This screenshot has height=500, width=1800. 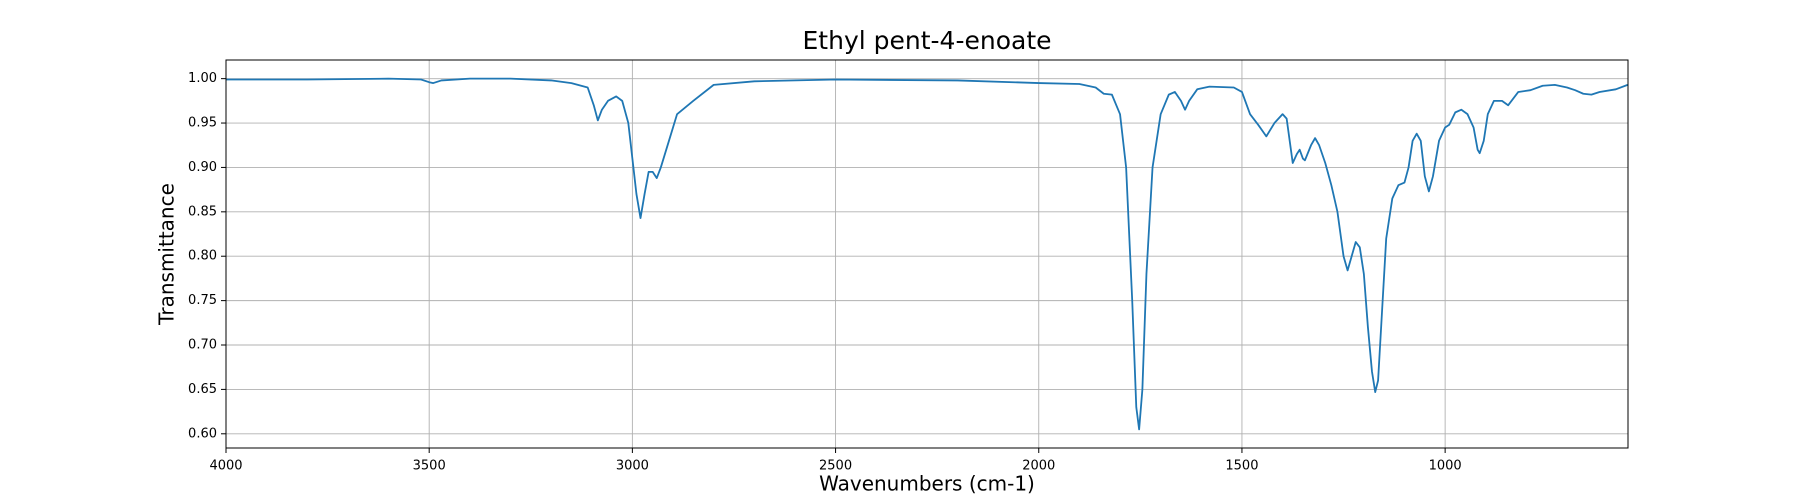 What do you see at coordinates (202, 389) in the screenshot?
I see `y-tick-label: 0.65` at bounding box center [202, 389].